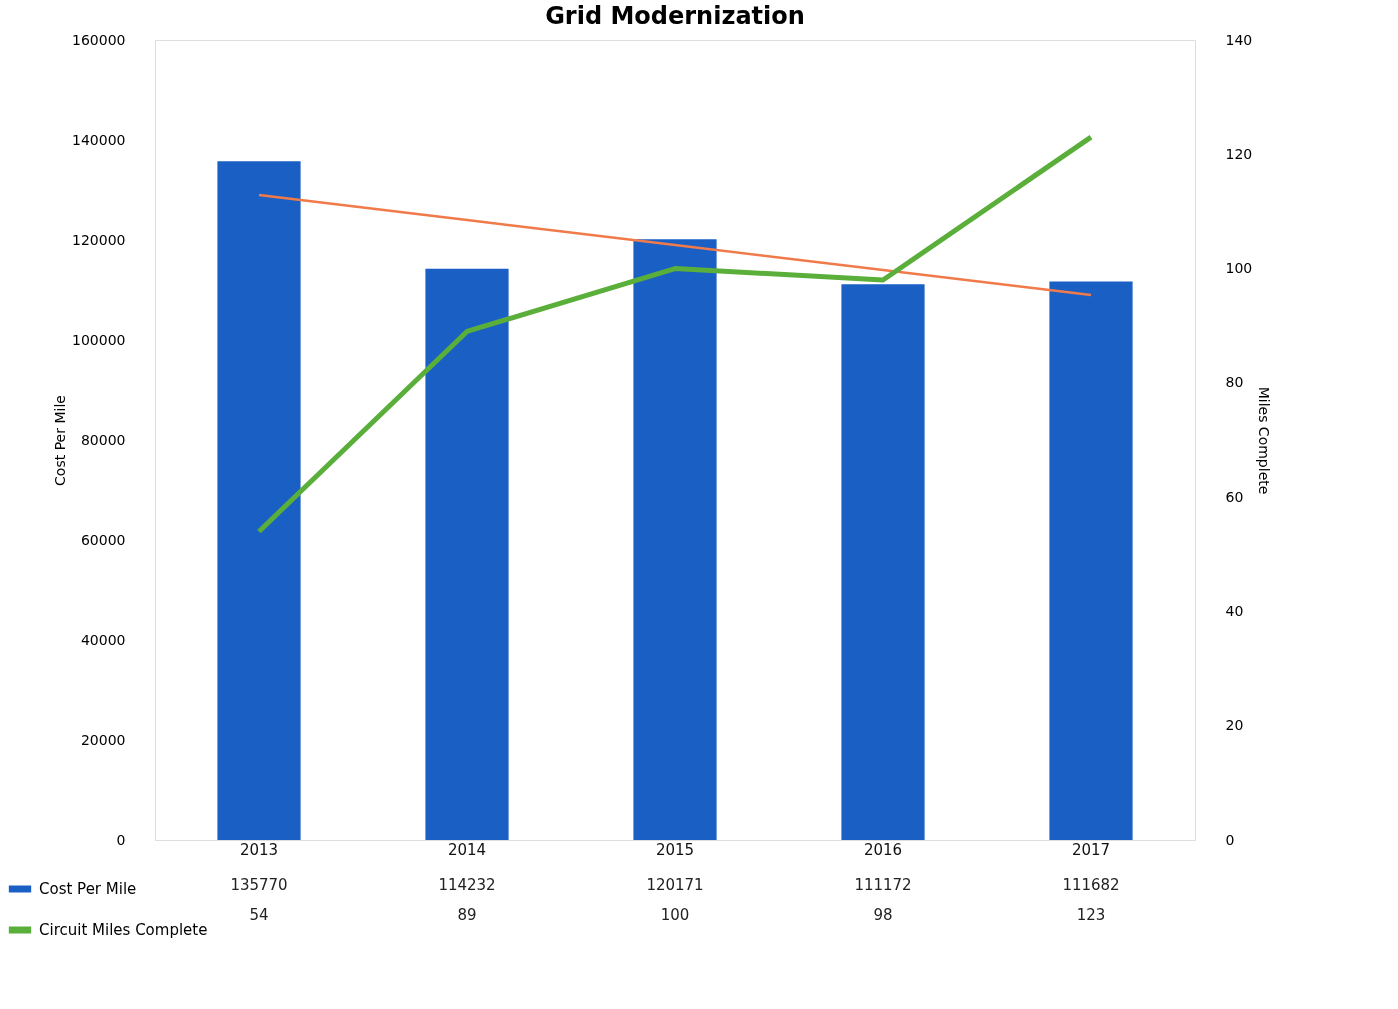 The width and height of the screenshot is (1398, 1009). I want to click on y-tick-label: 140000, so click(99, 139).